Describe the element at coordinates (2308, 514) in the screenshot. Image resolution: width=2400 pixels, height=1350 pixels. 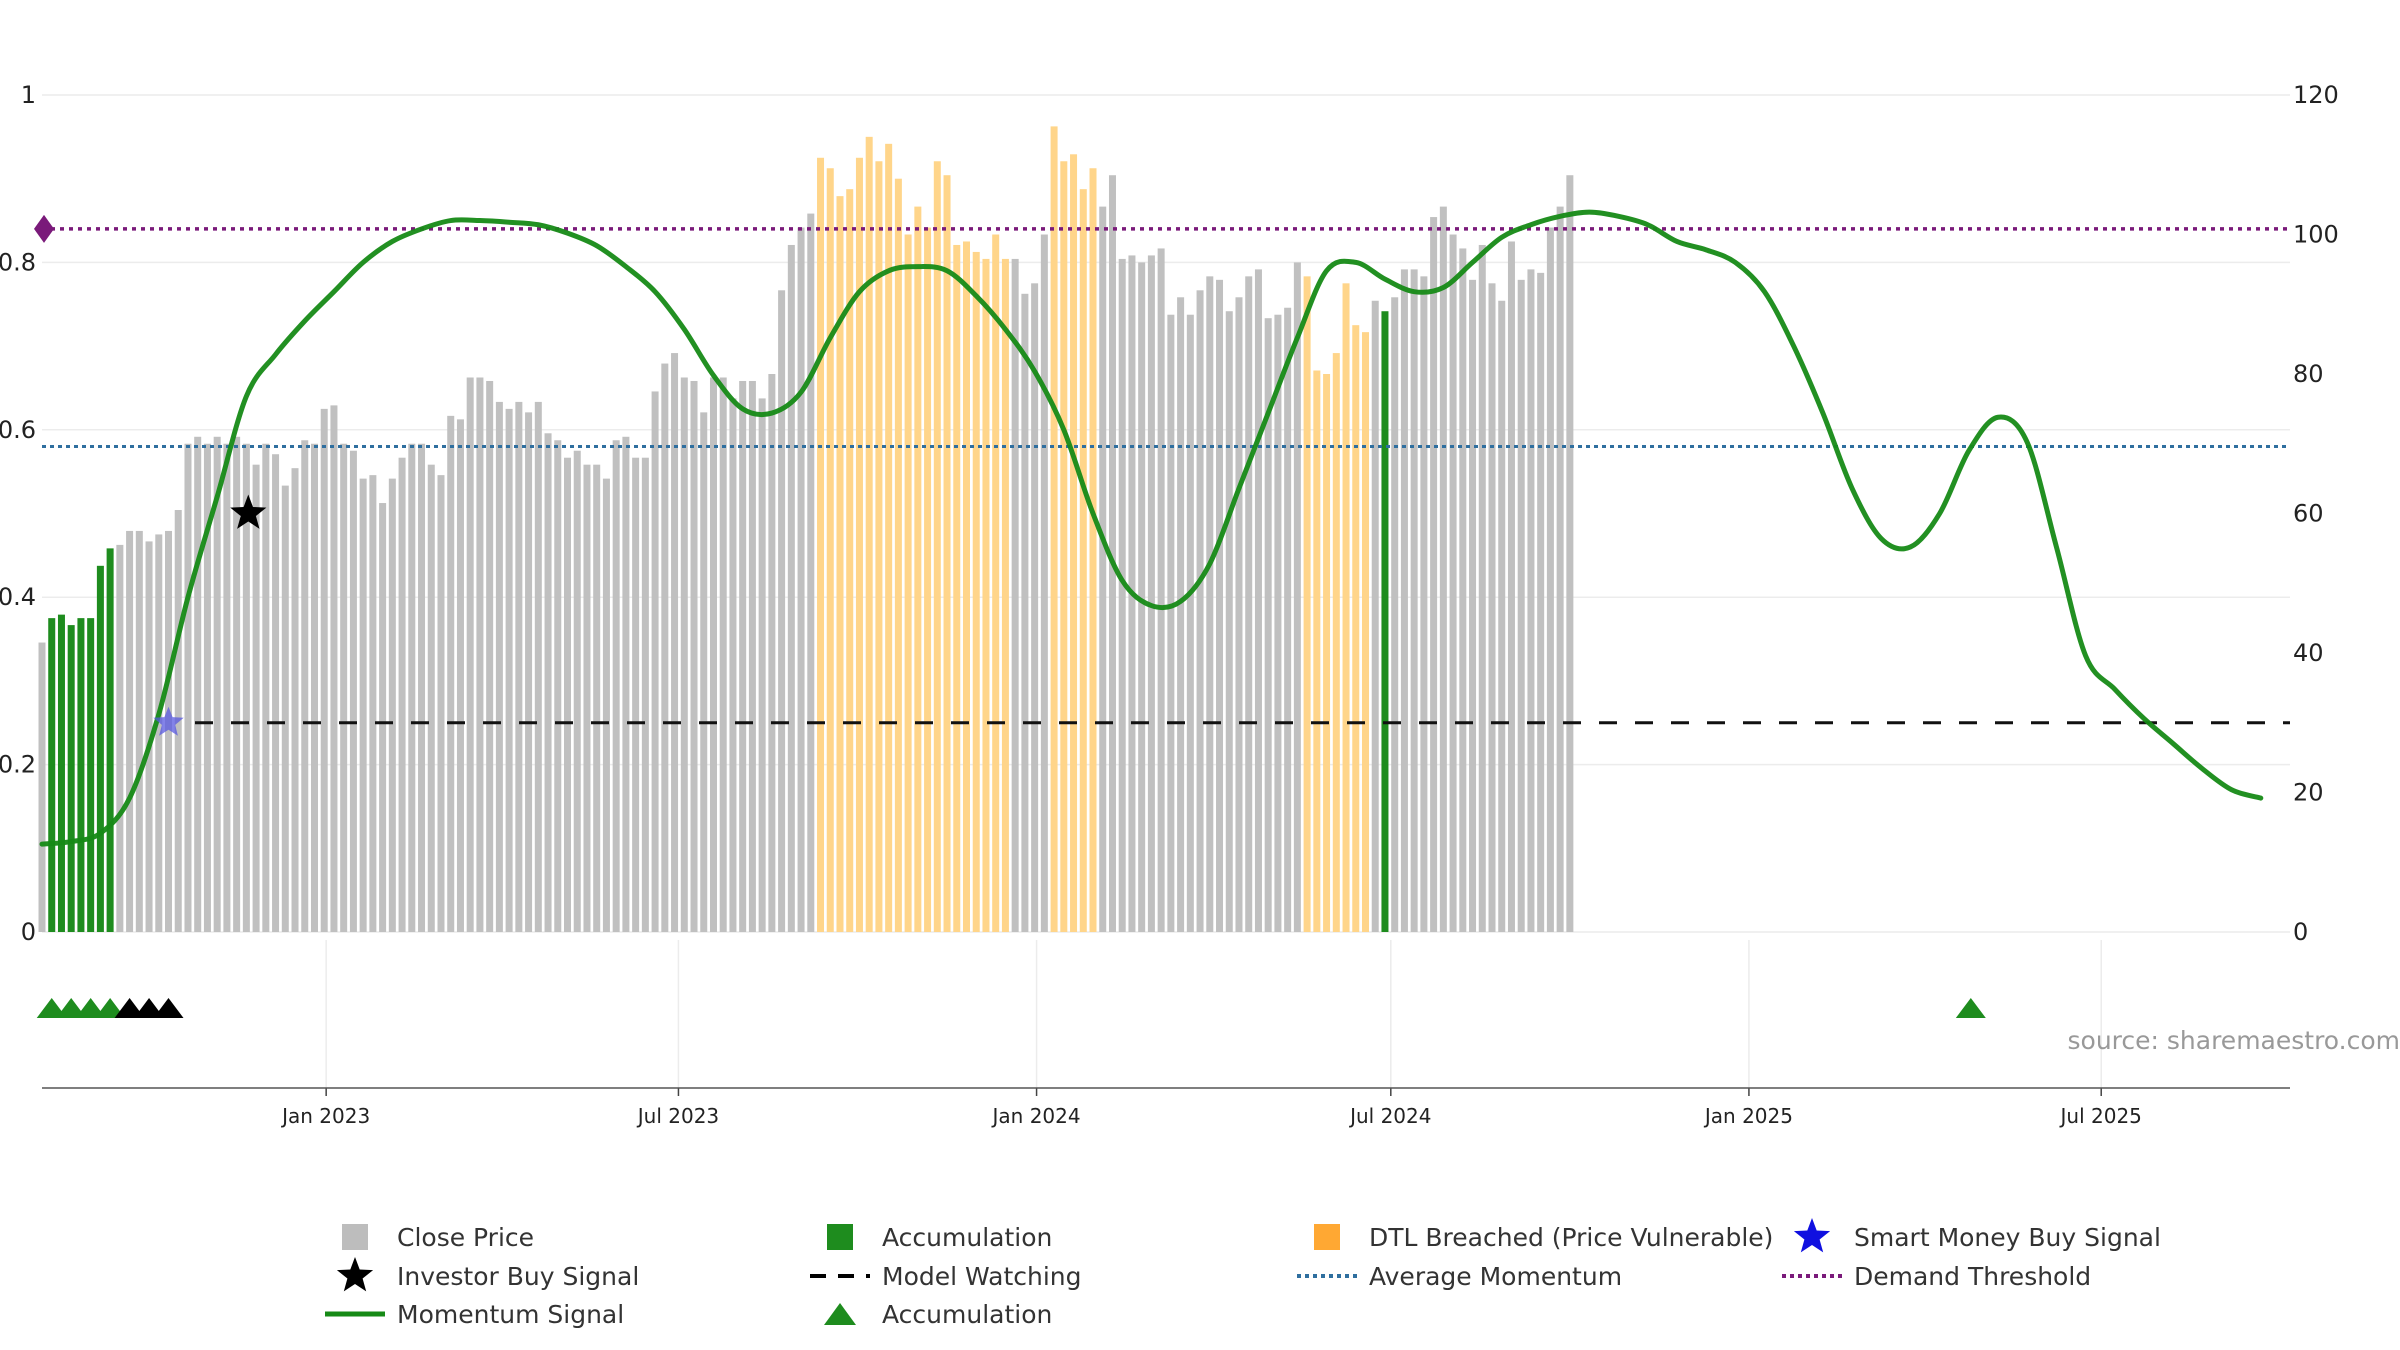
I see `right-tick-label: 60` at that location.